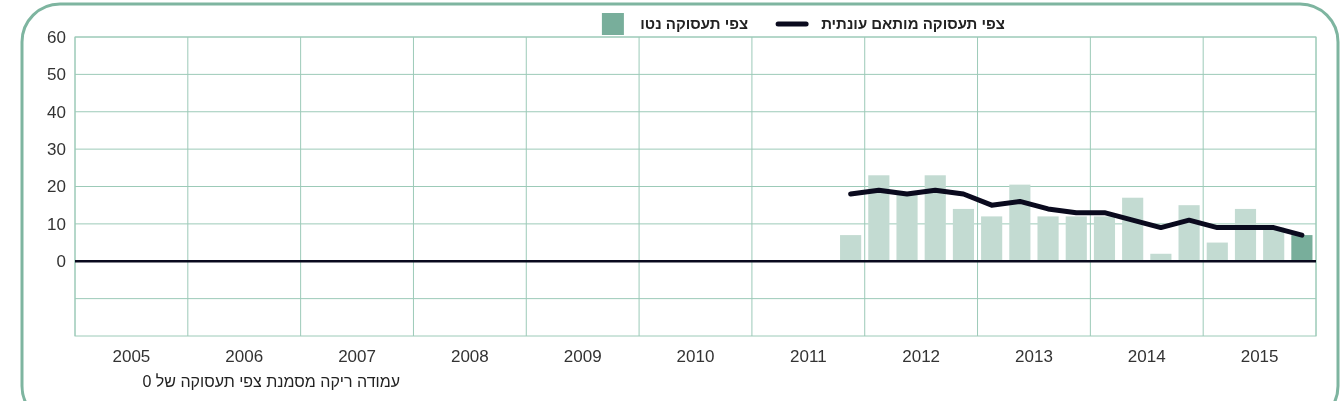 This screenshot has width=1341, height=401. I want to click on x-tick-label: 2007, so click(357, 356).